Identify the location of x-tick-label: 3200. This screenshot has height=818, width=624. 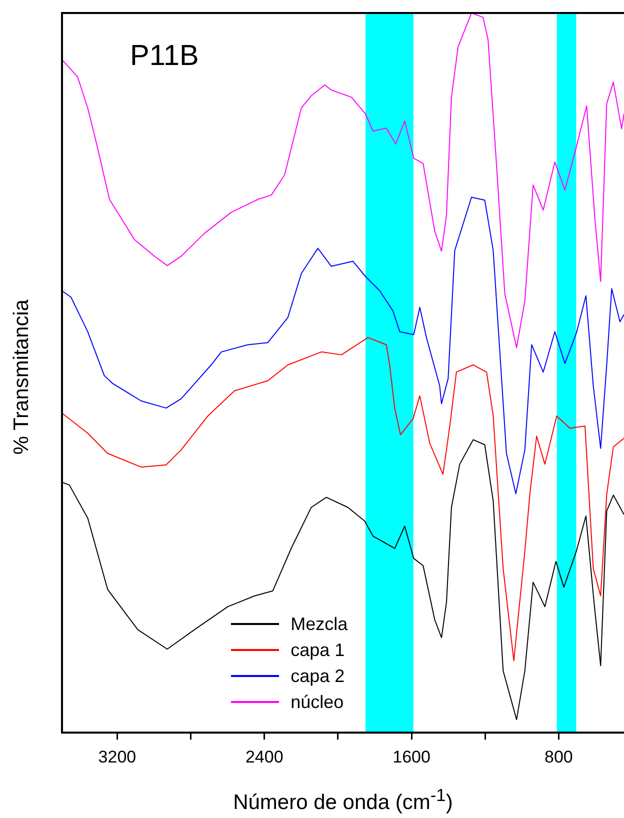
(117, 756).